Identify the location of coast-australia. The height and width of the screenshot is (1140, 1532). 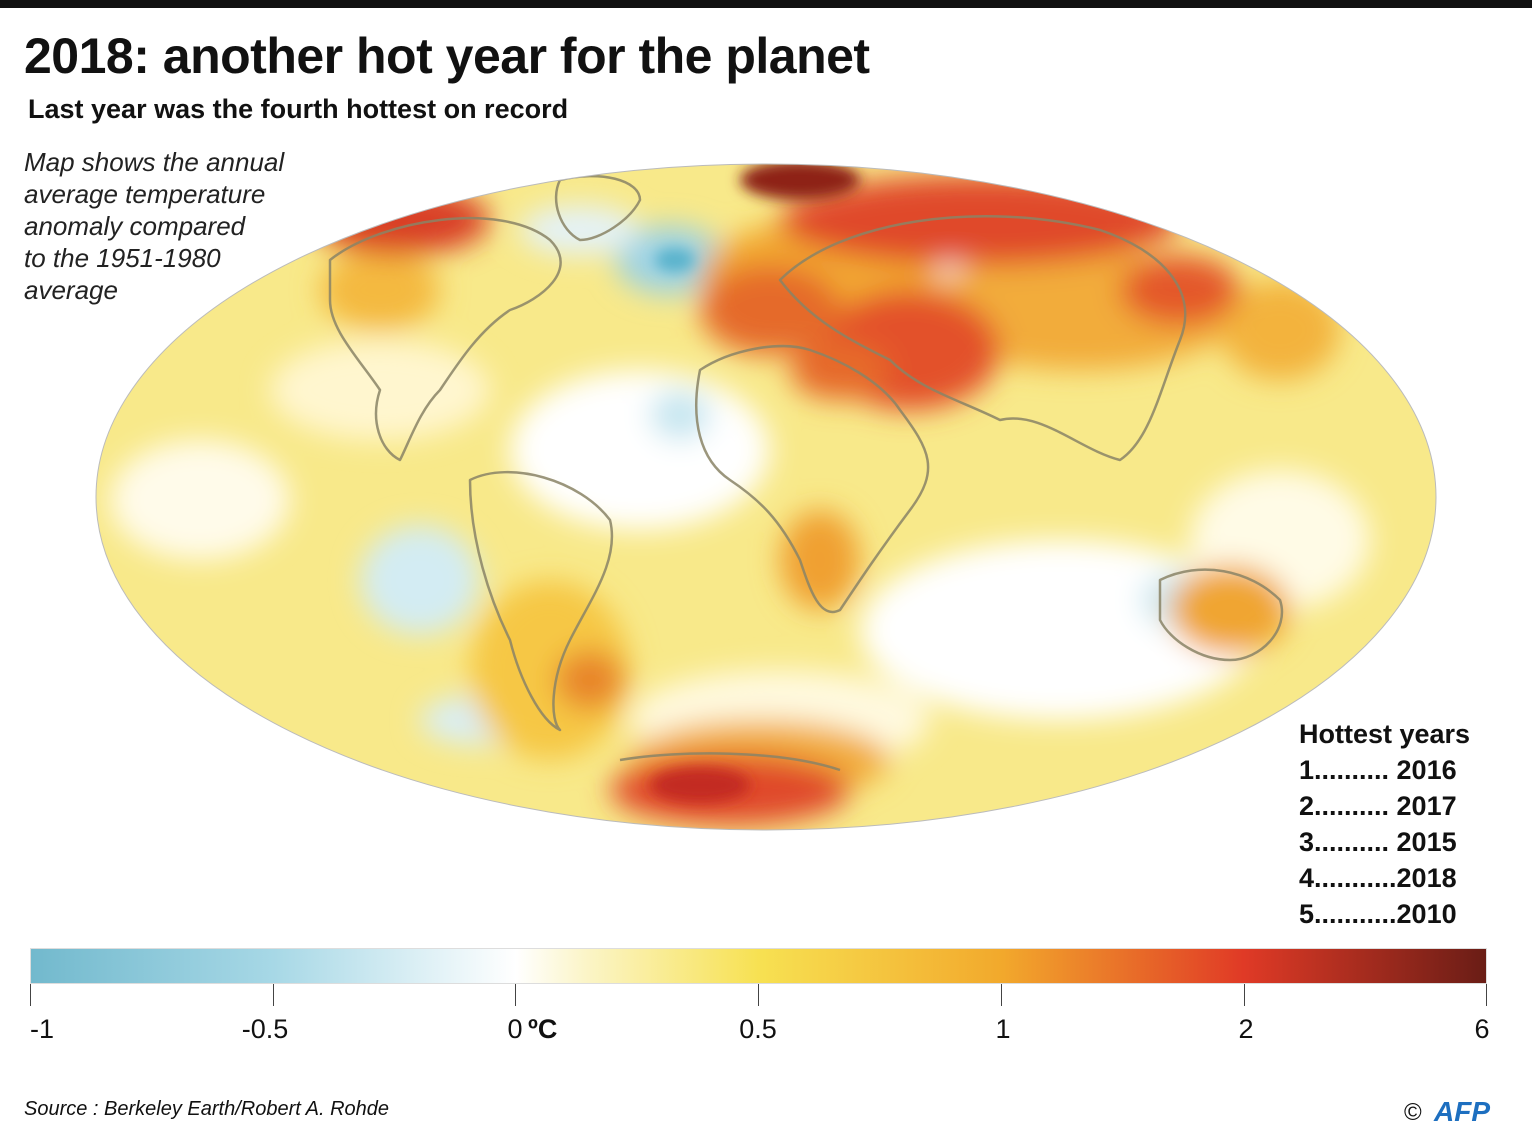
(1221, 615).